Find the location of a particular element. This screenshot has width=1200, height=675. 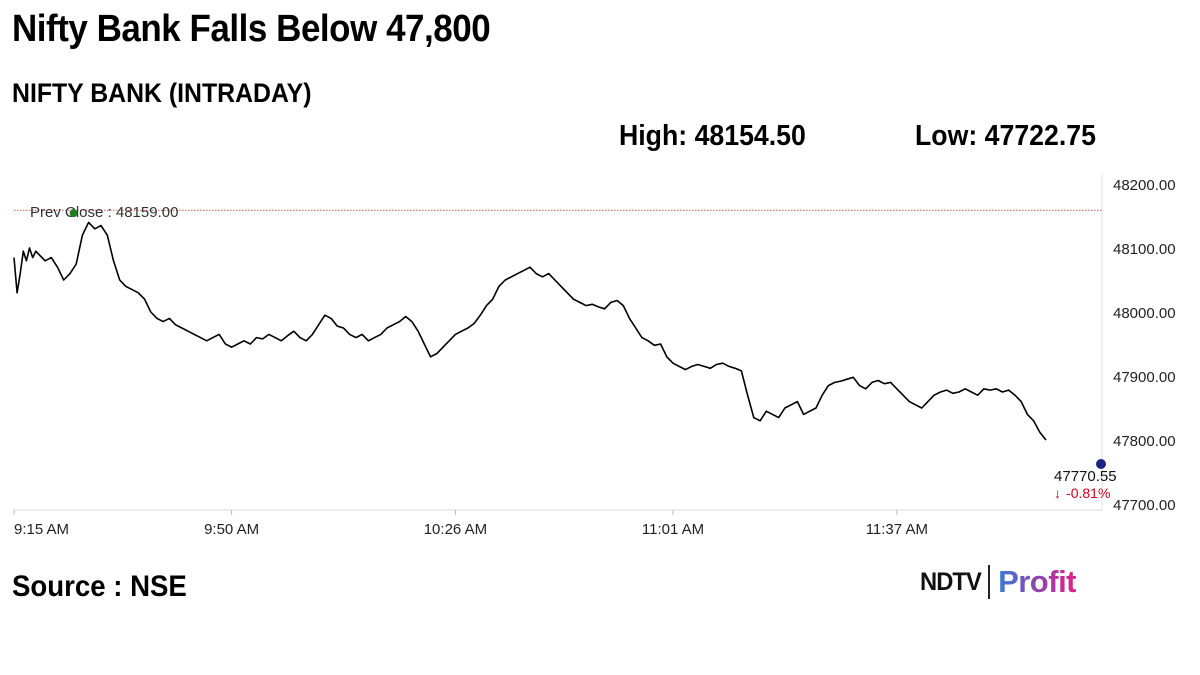

y-tick-label: 48100.00 is located at coordinates (1144, 249).